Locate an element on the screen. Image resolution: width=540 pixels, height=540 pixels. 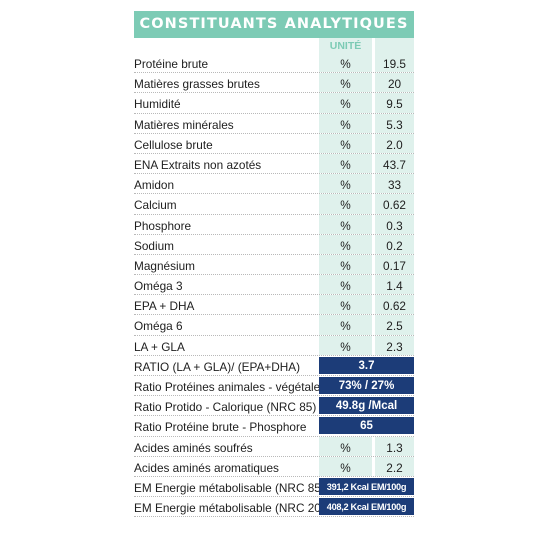
ratio-value-box: 65 is located at coordinates (366, 426).